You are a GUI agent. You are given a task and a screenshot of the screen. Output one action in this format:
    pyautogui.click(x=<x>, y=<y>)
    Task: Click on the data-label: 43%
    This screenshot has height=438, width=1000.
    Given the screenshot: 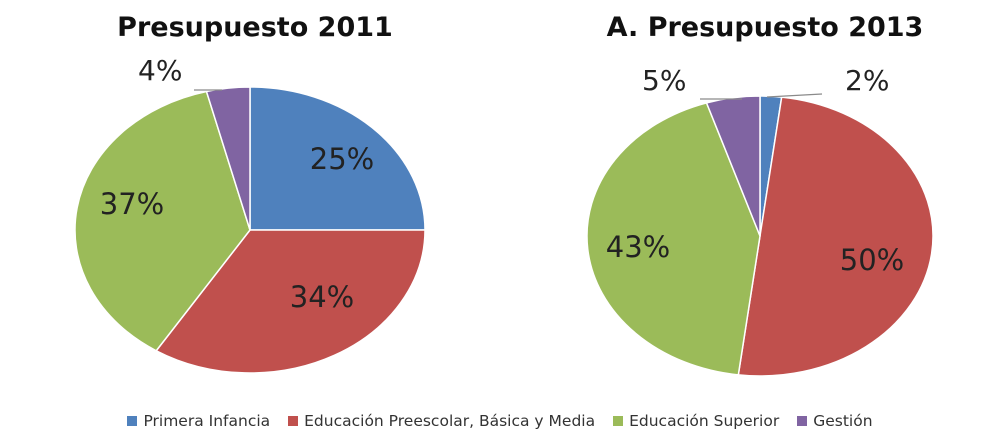 What is the action you would take?
    pyautogui.click(x=638, y=247)
    